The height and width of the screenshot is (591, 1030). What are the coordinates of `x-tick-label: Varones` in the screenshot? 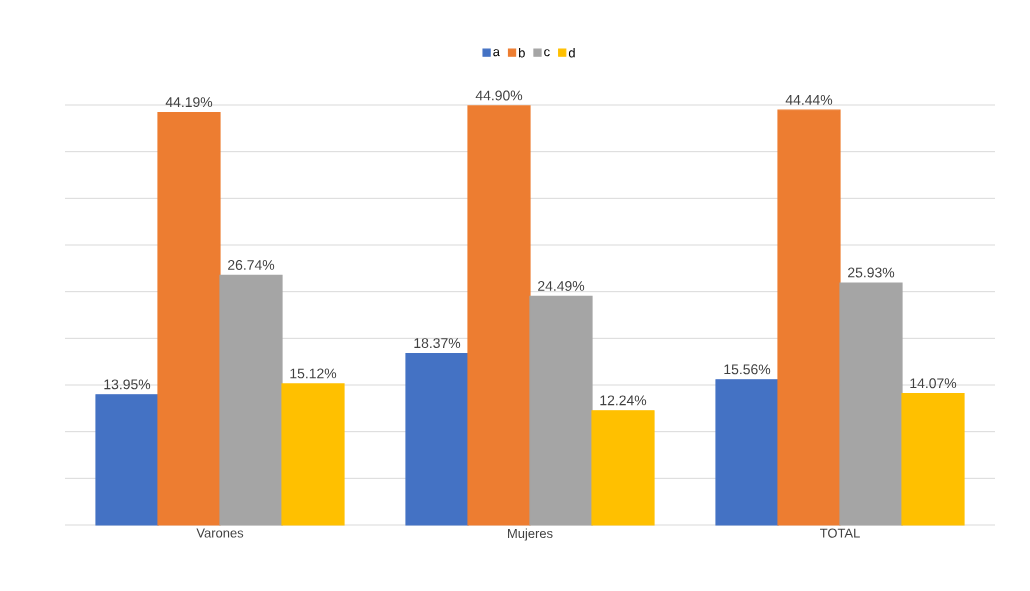 It's located at (220, 533).